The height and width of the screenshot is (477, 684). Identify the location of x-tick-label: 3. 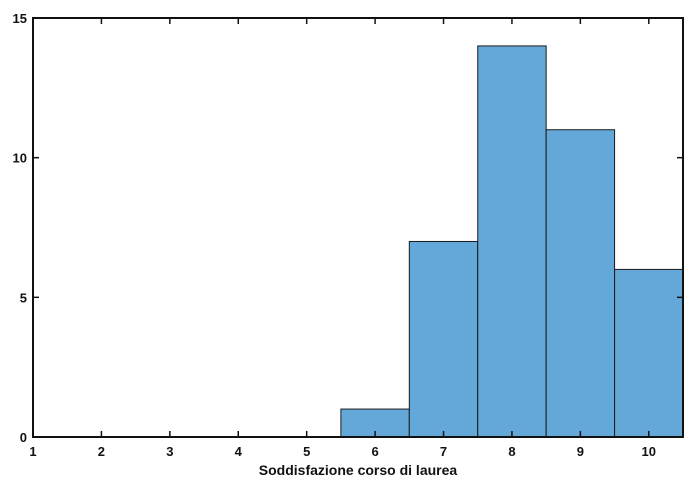
(169, 451).